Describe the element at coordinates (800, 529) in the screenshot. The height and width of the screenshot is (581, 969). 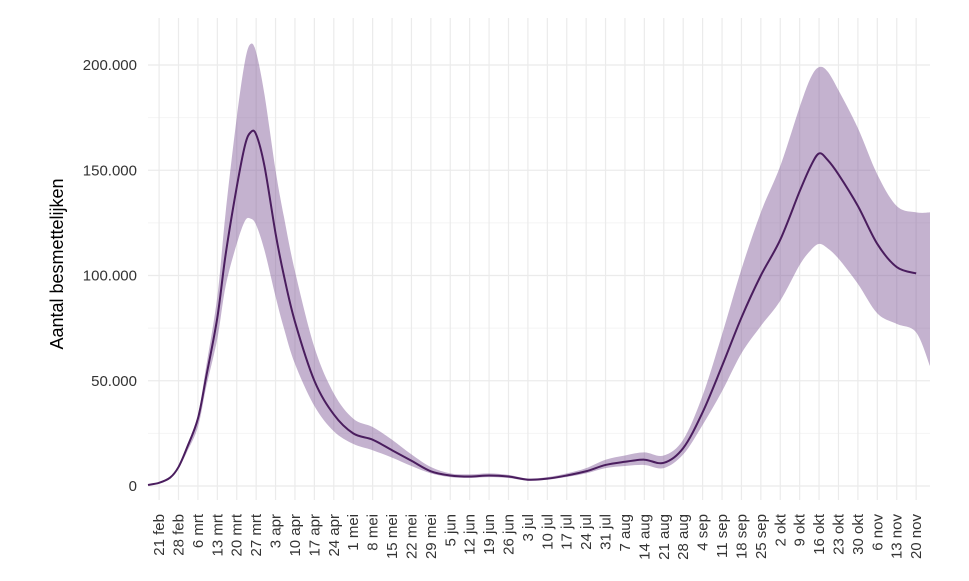
I see `x-tick-label: 9 okt` at that location.